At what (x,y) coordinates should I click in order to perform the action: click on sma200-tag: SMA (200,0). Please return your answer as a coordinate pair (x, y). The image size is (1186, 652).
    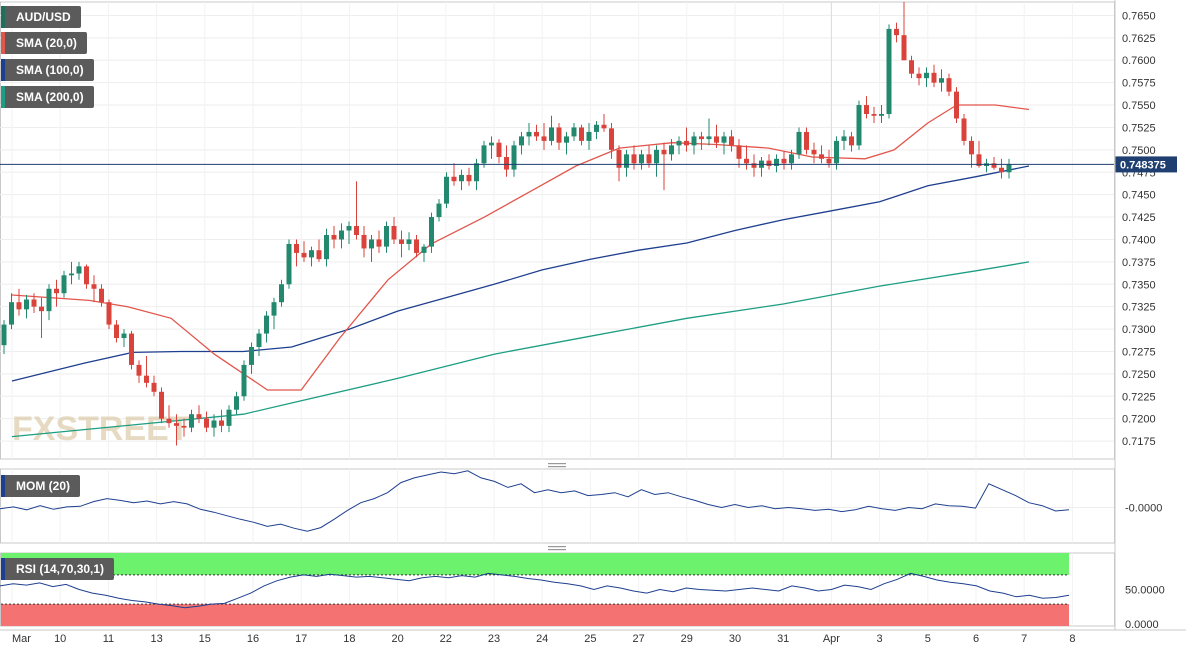
    Looking at the image, I should click on (47, 97).